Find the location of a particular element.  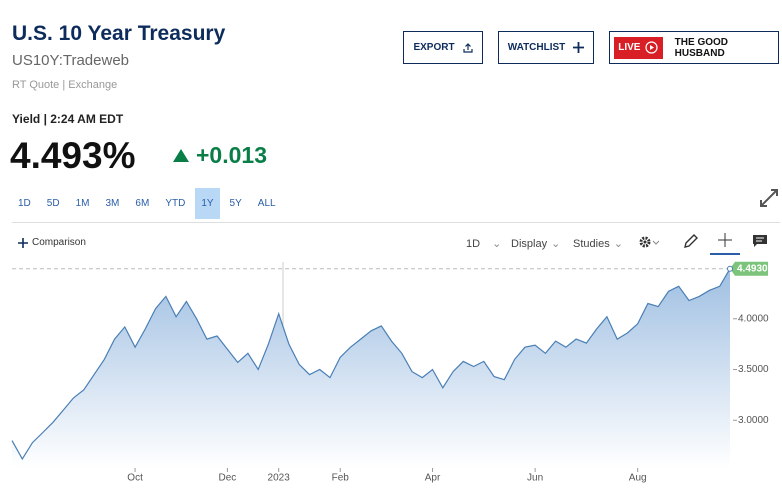

range-button: 5Y is located at coordinates (235, 203).